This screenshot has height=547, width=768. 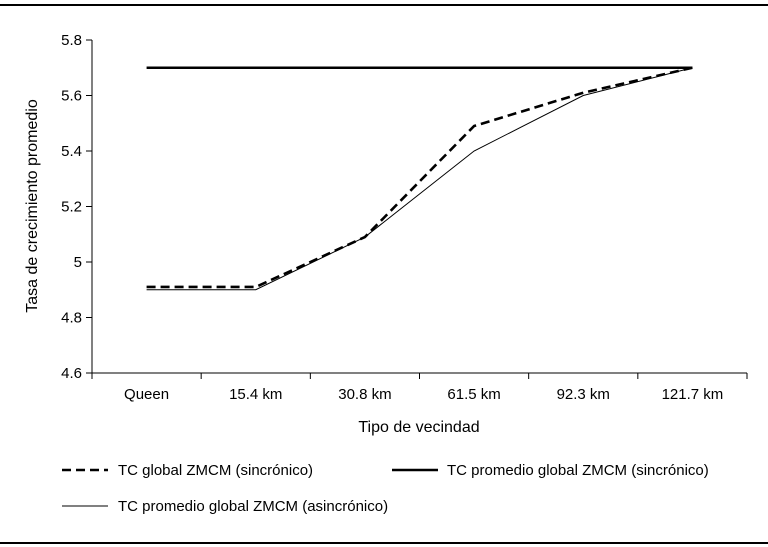 What do you see at coordinates (71, 318) in the screenshot?
I see `y-tick-label: 4.8` at bounding box center [71, 318].